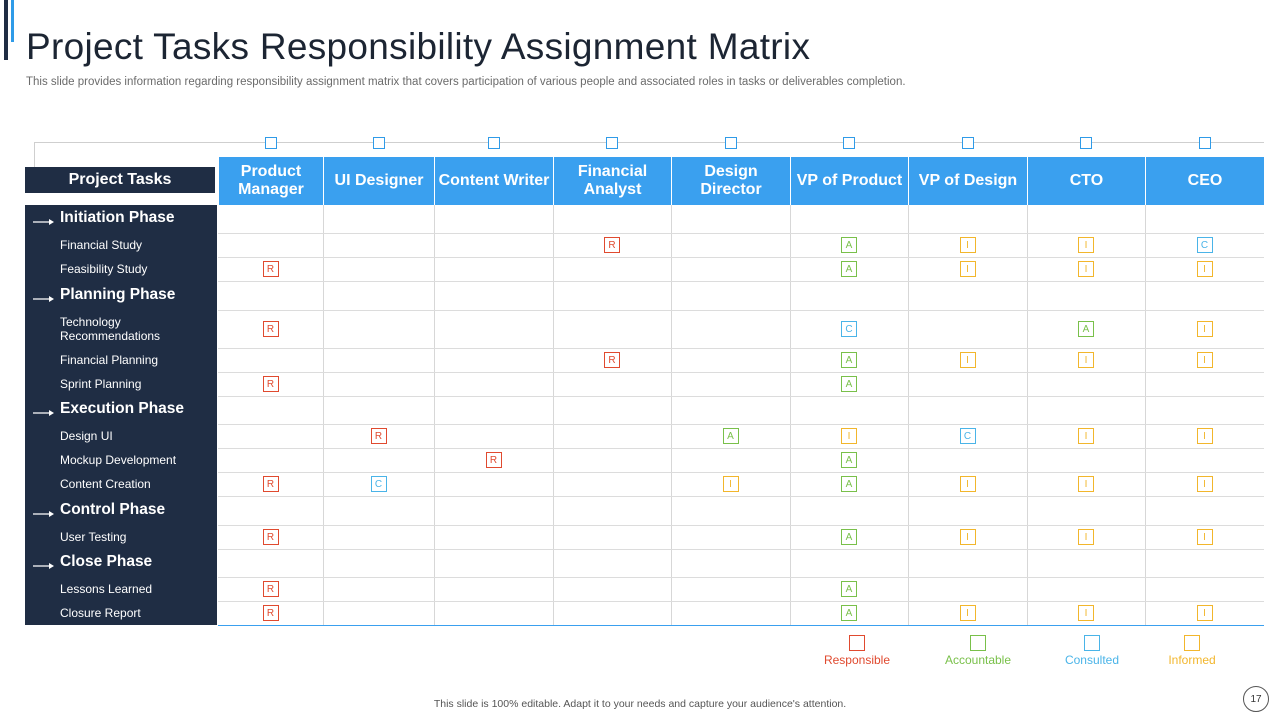 The width and height of the screenshot is (1280, 720). Describe the element at coordinates (101, 384) in the screenshot. I see `task-label: Sprint Planning` at that location.